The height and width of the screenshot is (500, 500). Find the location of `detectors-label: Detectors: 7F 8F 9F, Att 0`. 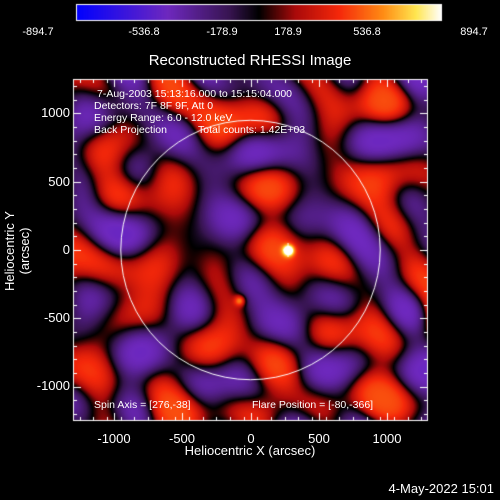

detectors-label: Detectors: 7F 8F 9F, Att 0 is located at coordinates (154, 106).